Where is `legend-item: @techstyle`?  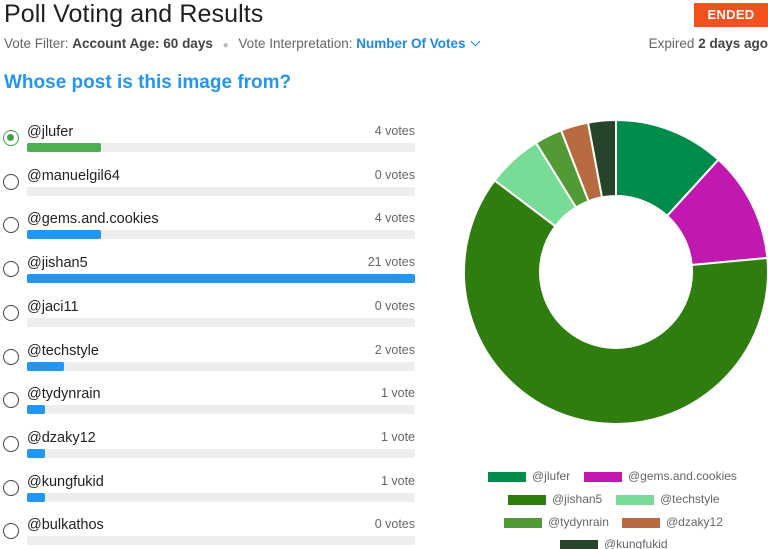 legend-item: @techstyle is located at coordinates (668, 499).